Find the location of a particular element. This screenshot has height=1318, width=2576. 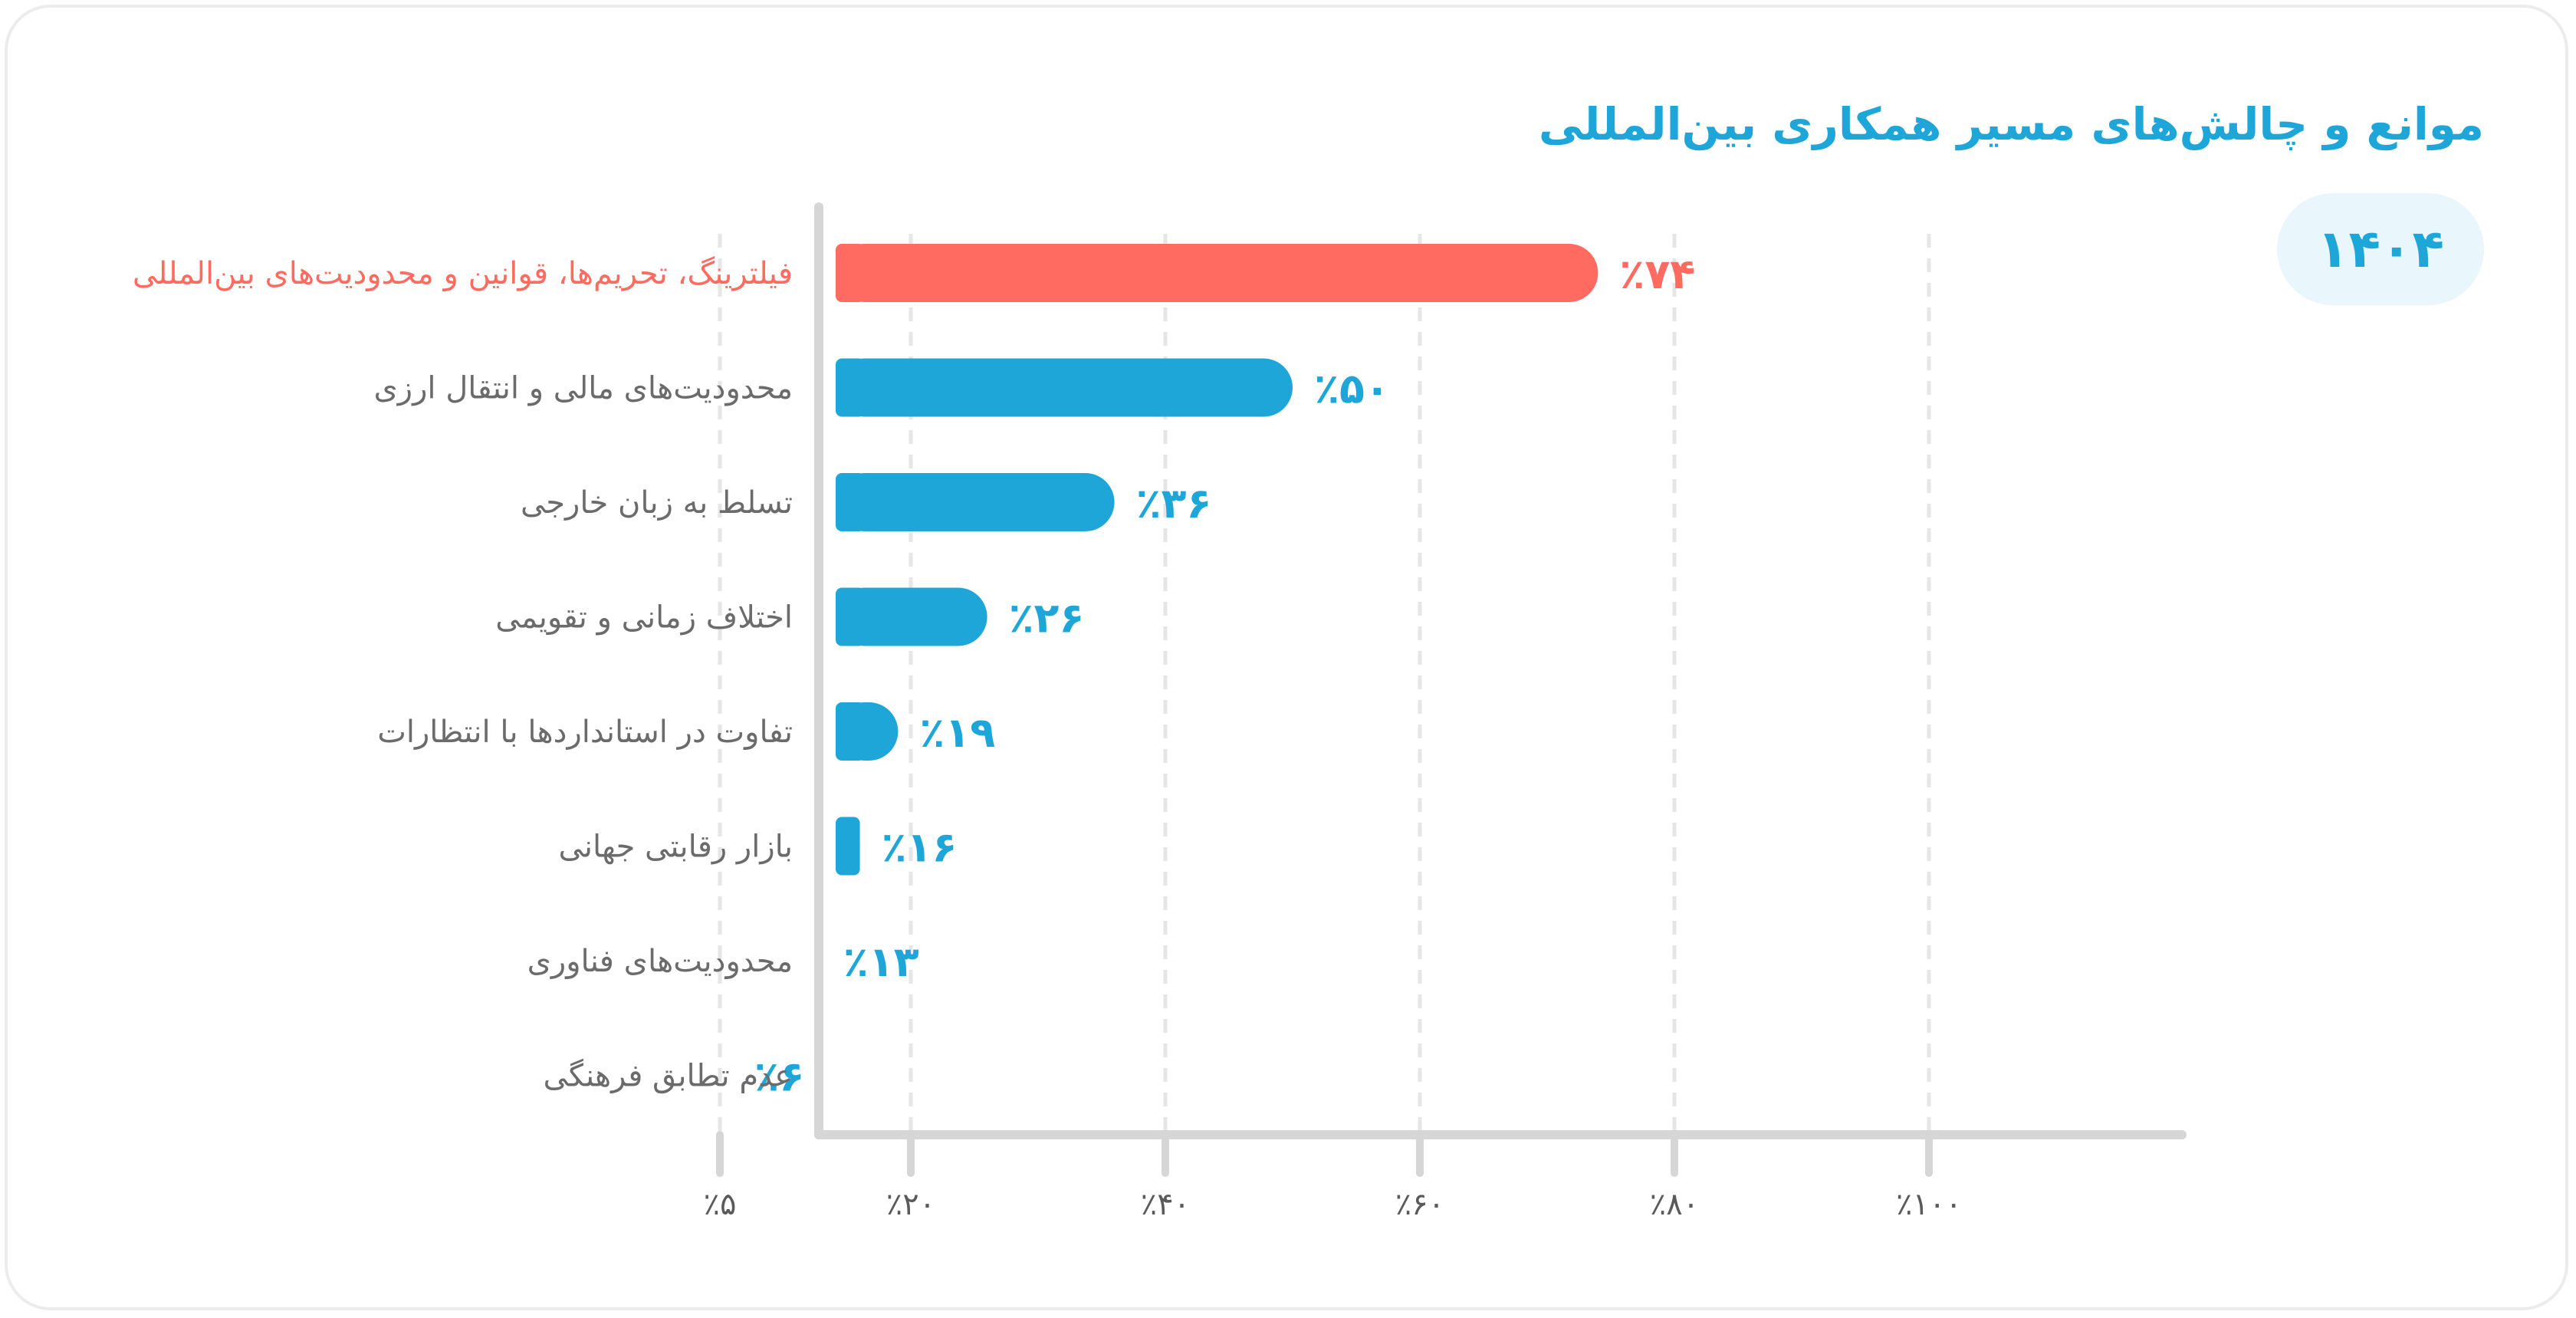

category-label: محدودیت‌های فناوری is located at coordinates (660, 962).